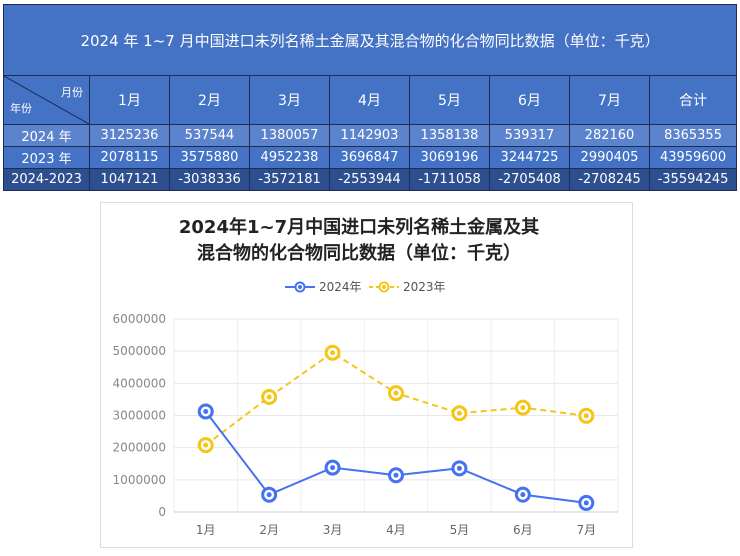 This screenshot has width=740, height=556. I want to click on chart-title-line: 混合物的化合物同比数据（单位：千克）, so click(359, 253).